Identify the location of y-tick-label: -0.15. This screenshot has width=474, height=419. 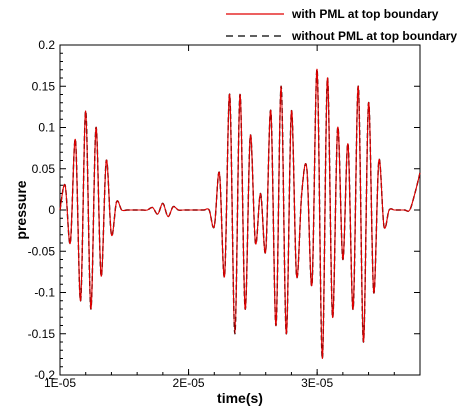
(42, 334).